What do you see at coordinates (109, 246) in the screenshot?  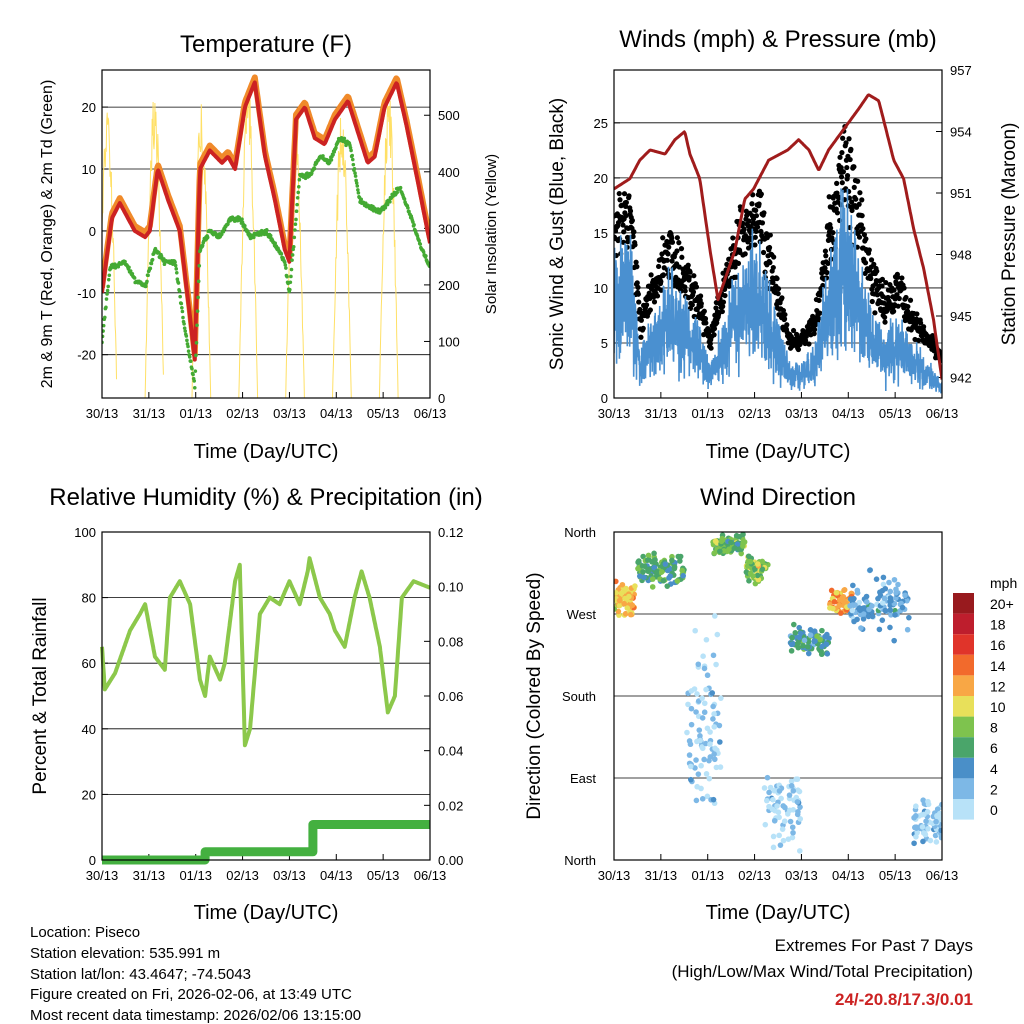 I see `solar-insolation-line` at bounding box center [109, 246].